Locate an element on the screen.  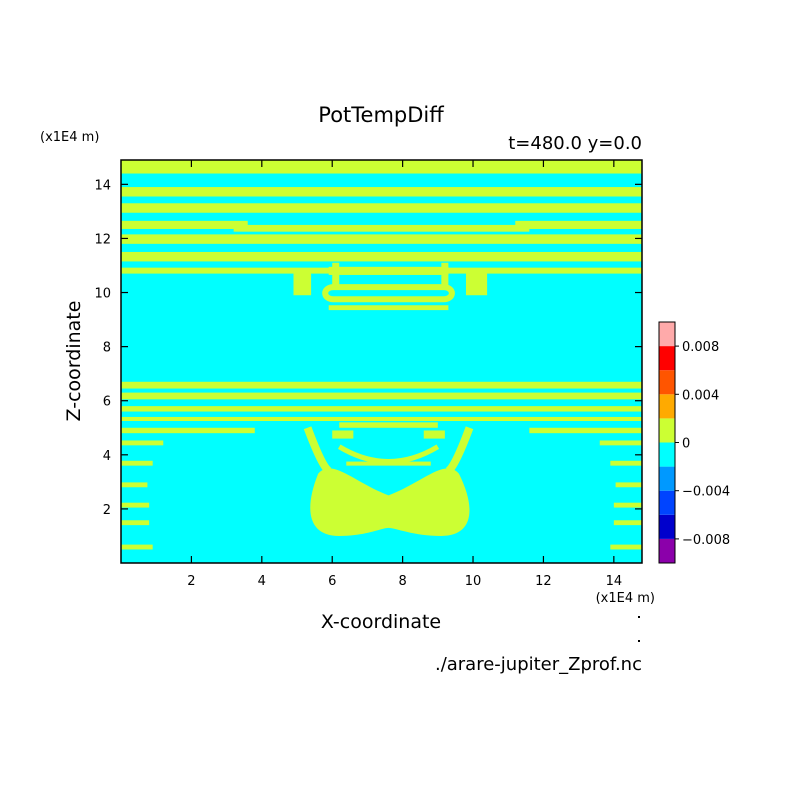
y-tick-label: 14 is located at coordinates (102, 185).